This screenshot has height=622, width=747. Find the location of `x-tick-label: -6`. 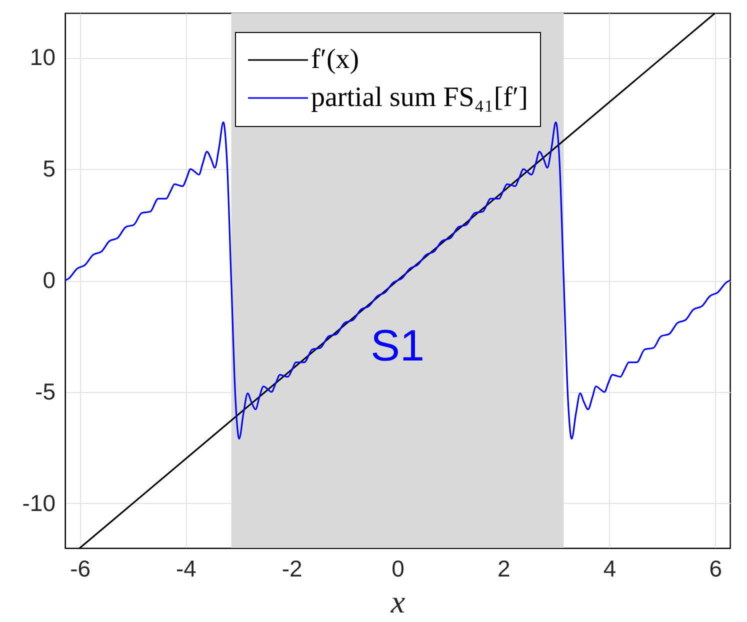

x-tick-label: -6 is located at coordinates (80, 569).